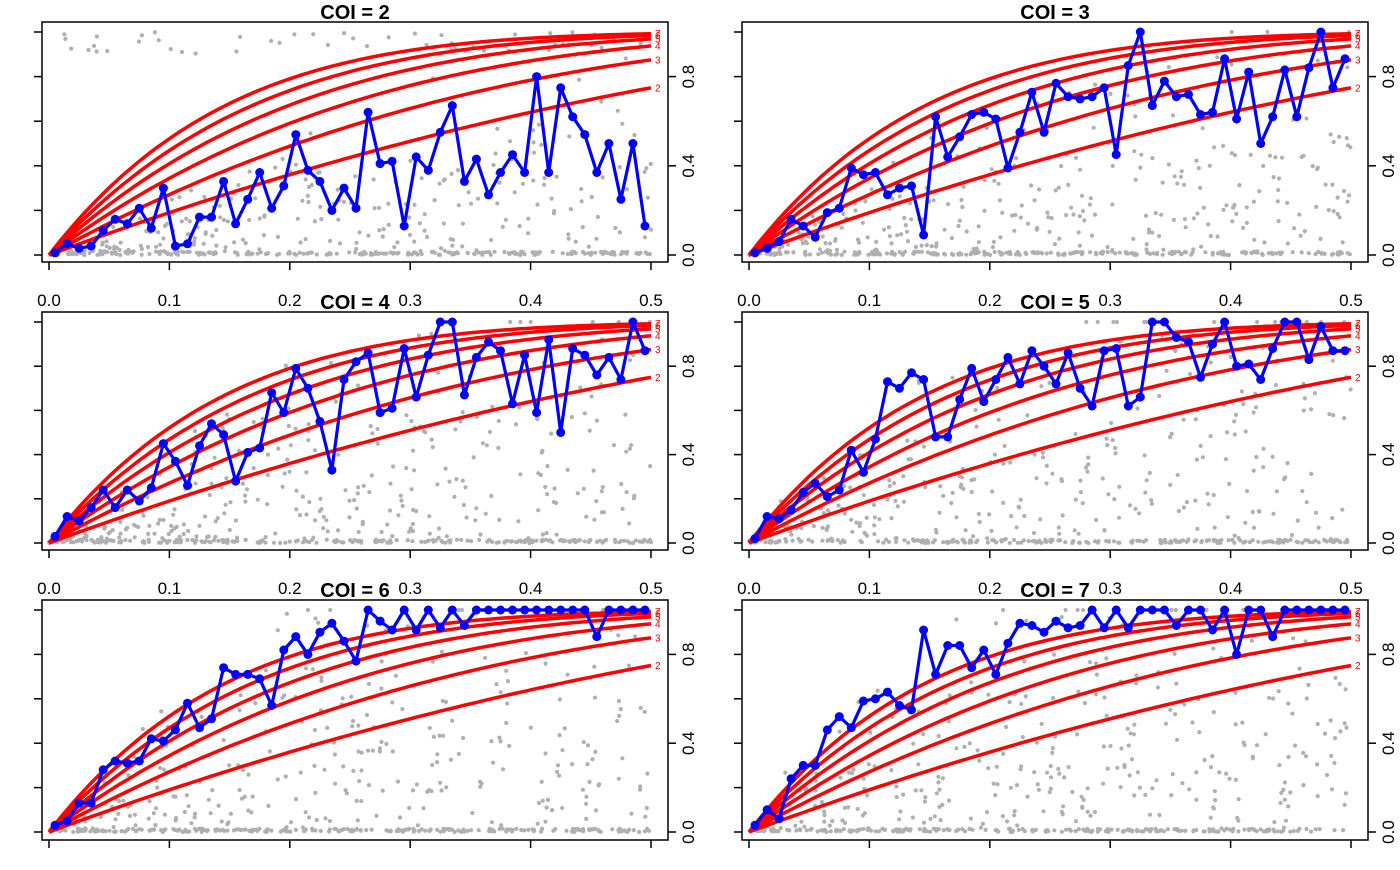  What do you see at coordinates (1358, 617) in the screenshot?
I see `curve-label-5: 5` at bounding box center [1358, 617].